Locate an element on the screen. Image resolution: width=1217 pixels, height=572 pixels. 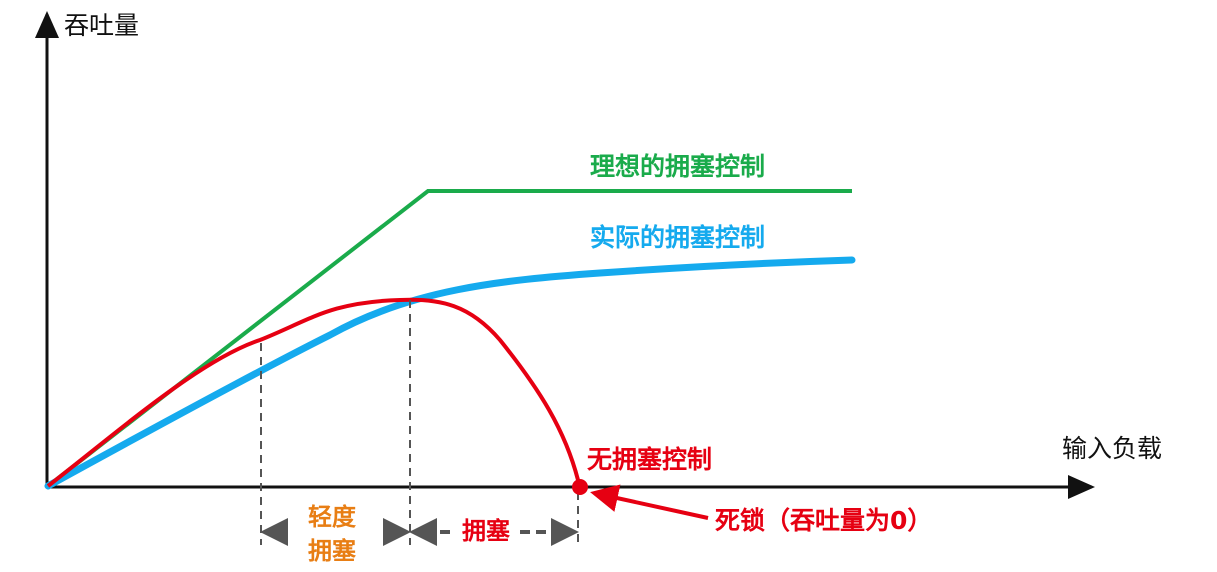
no-control-curve is located at coordinates (313, 392).